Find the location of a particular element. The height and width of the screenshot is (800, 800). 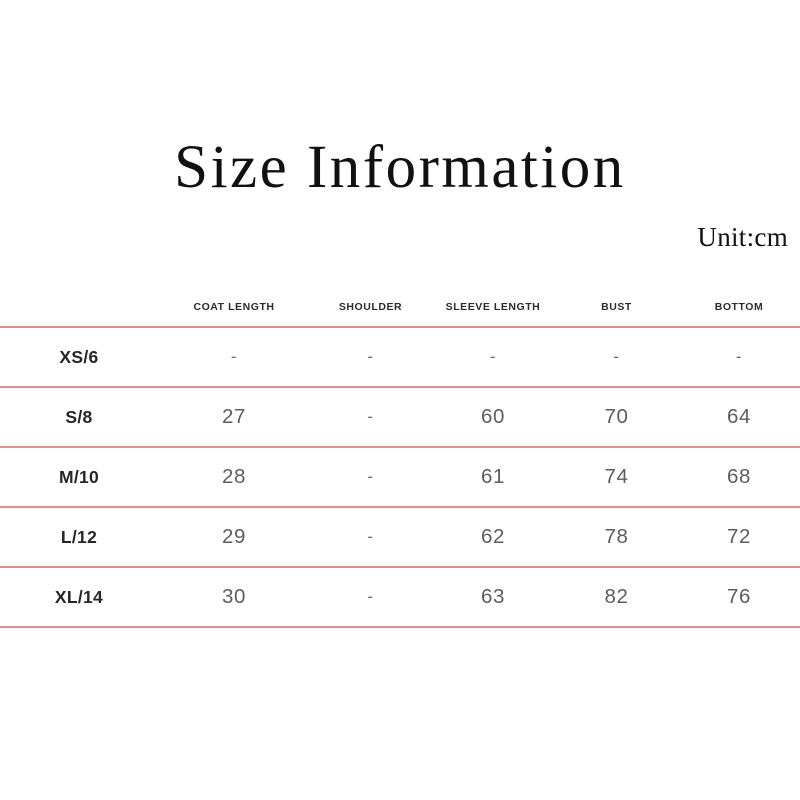

cell-sleeve-length: 62 is located at coordinates (492, 536).